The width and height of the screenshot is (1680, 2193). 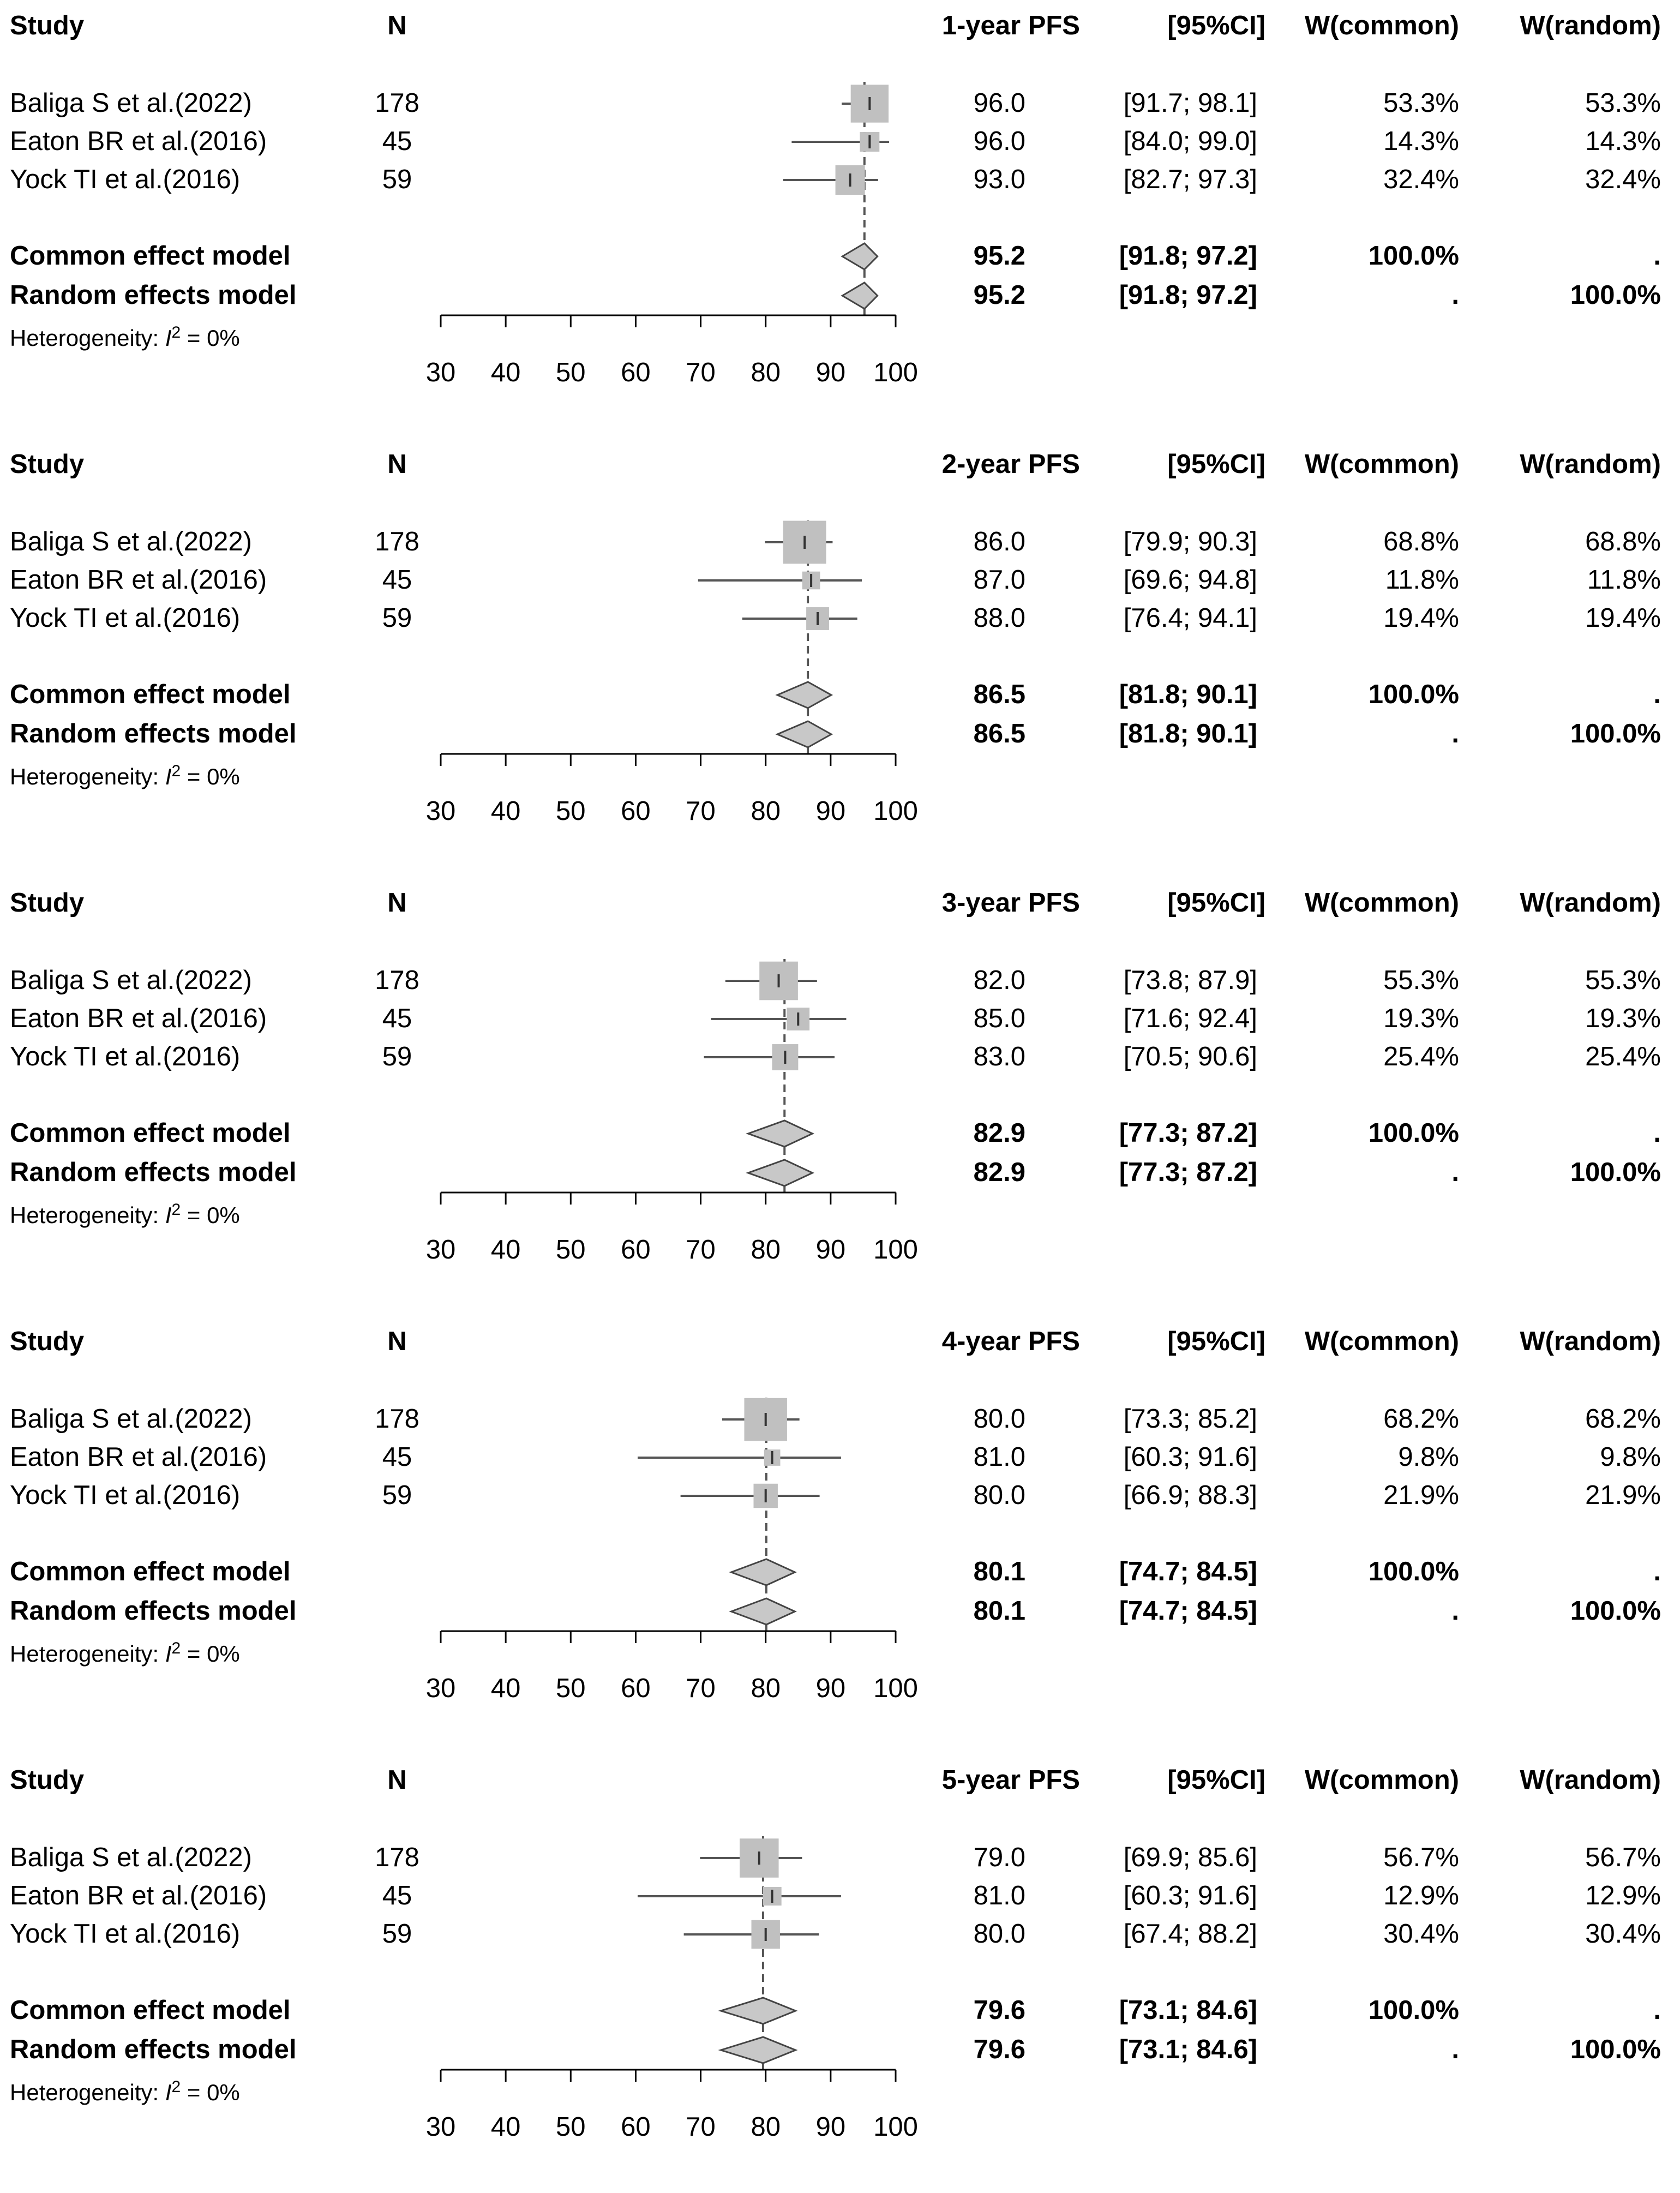 What do you see at coordinates (1190, 618) in the screenshot?
I see `study-ci: [76.4; 94.1]` at bounding box center [1190, 618].